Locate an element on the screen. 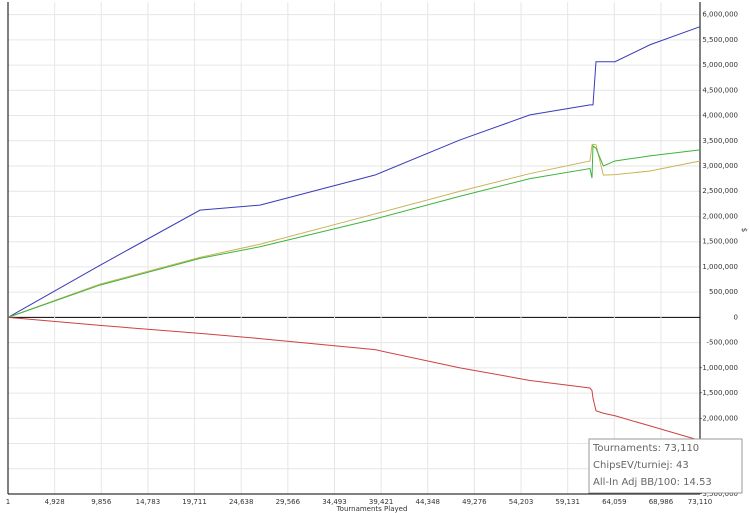  x-tick-label: 24,638 is located at coordinates (241, 502).